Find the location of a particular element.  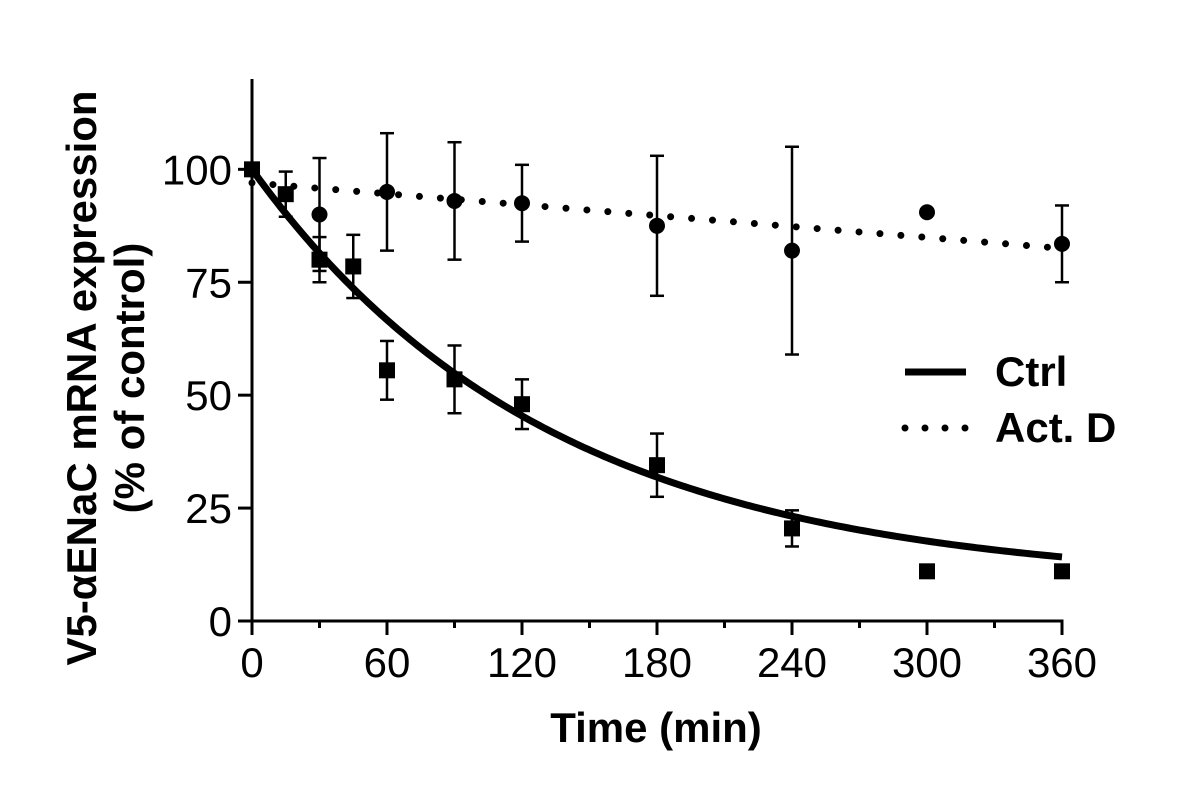

y-axis-title-group: V5-αENaC mRNA expression (% of control) is located at coordinates (105, 377).